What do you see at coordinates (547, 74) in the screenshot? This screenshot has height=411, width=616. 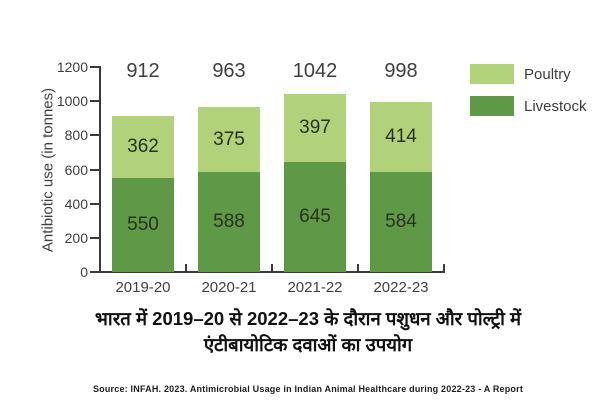 I see `legend-label: Poultry` at bounding box center [547, 74].